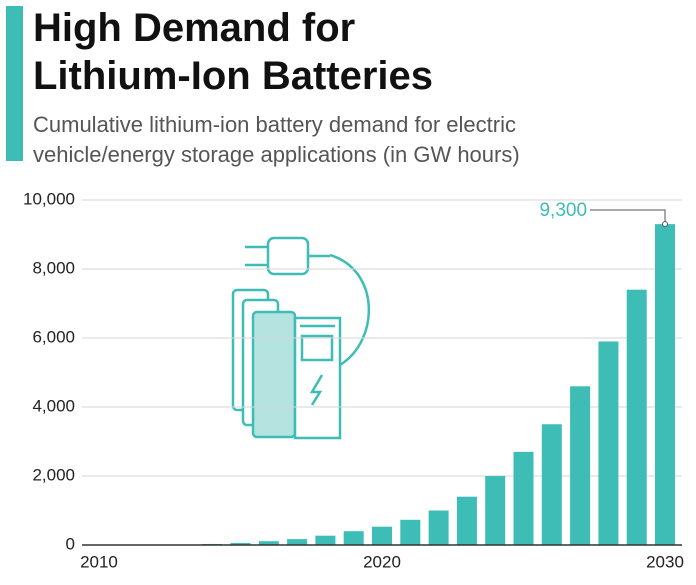 The height and width of the screenshot is (585, 696). What do you see at coordinates (563, 210) in the screenshot?
I see `value-label: 9,300` at bounding box center [563, 210].